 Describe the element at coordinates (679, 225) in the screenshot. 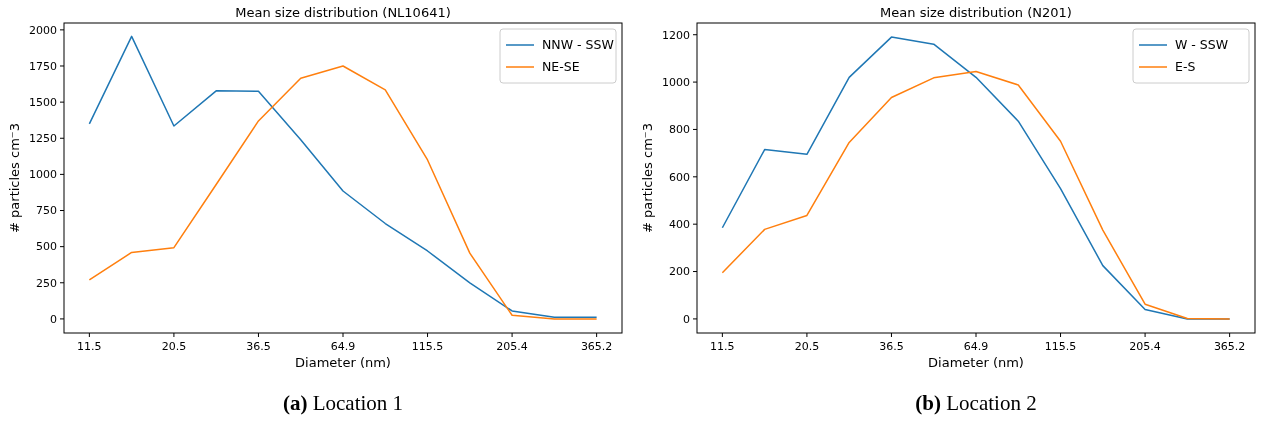

I see `y-tick-label: 400` at that location.